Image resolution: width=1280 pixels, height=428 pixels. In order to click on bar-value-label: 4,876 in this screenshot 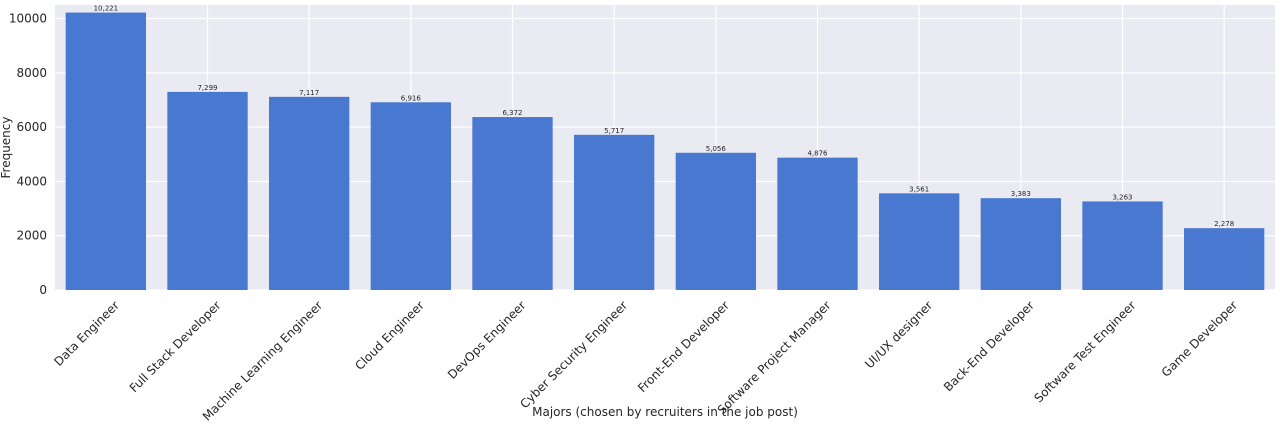, I will do `click(817, 154)`.